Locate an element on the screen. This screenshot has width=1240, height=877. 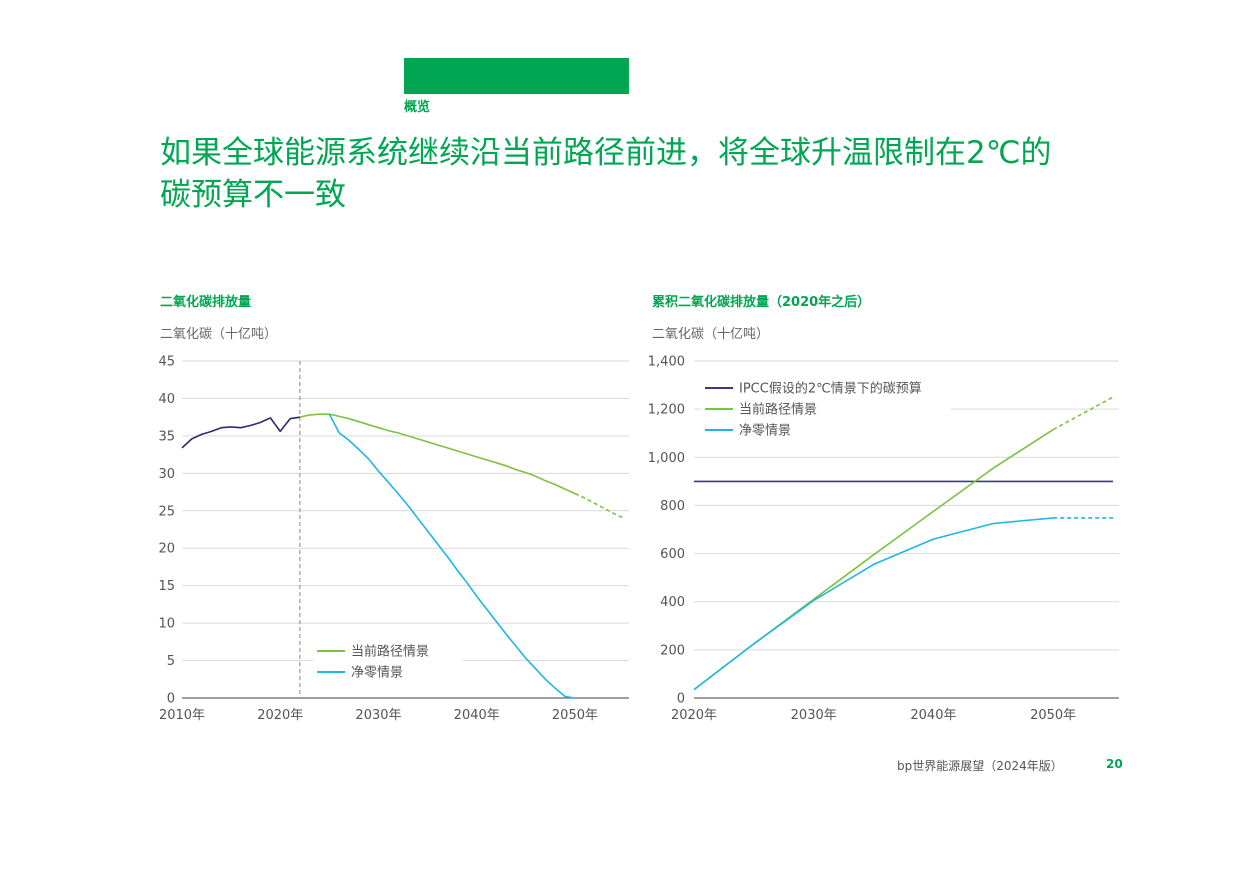
emissions-y-tick-label: 40 is located at coordinates (166, 399).